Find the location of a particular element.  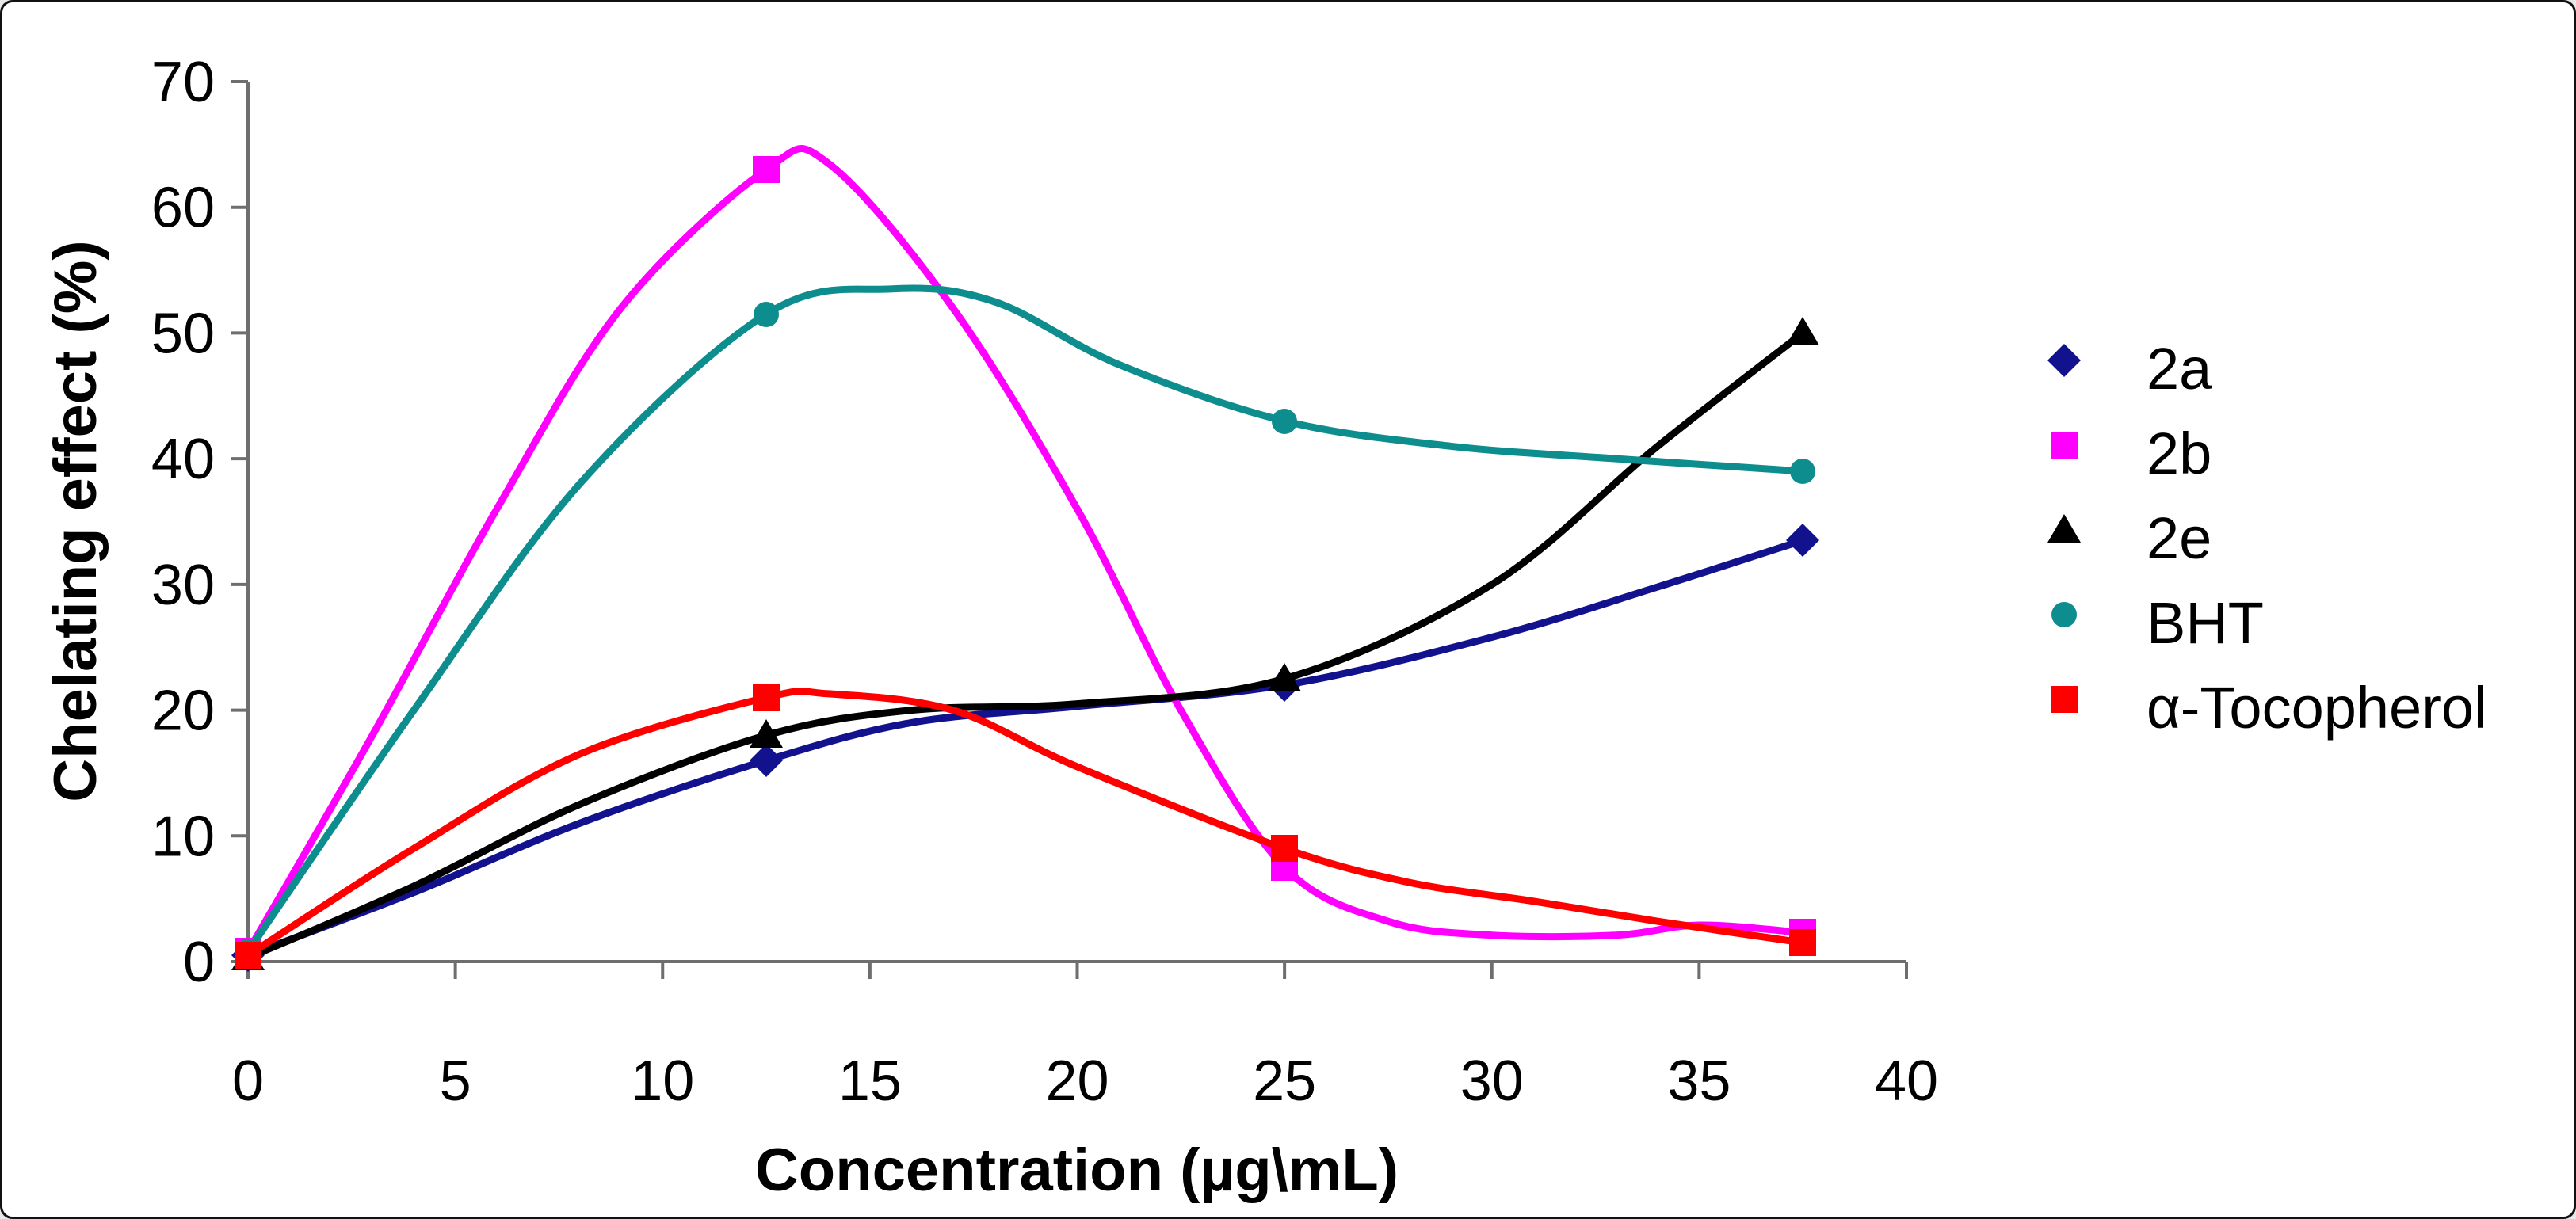

legend-2e-triangle-marker is located at coordinates (2064, 529).